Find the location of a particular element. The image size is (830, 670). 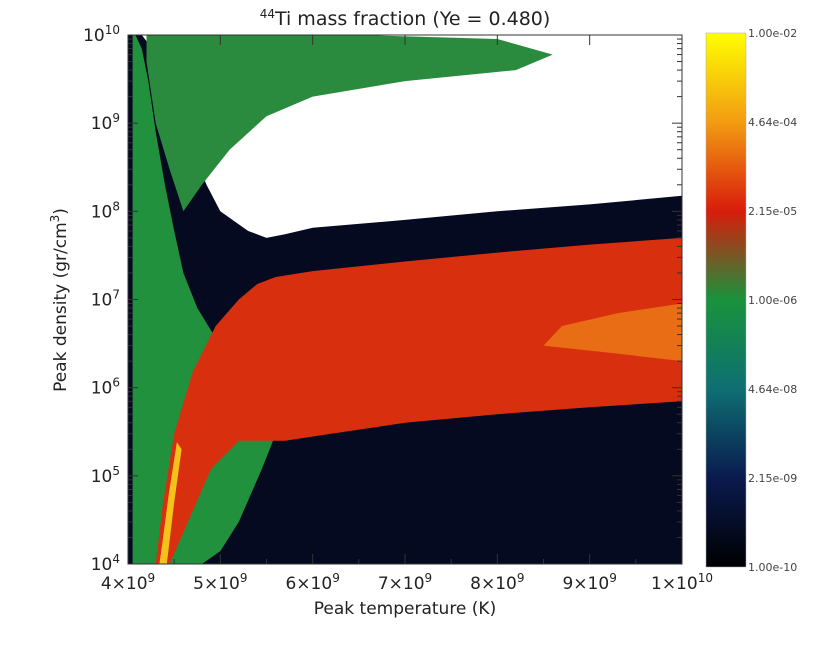

y-tick-label-2: 10⁶ is located at coordinates (105, 387).